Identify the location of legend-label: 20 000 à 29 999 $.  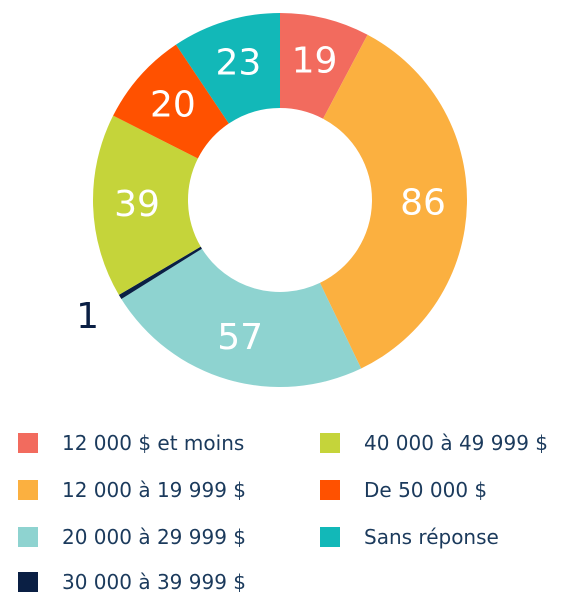
(154, 537).